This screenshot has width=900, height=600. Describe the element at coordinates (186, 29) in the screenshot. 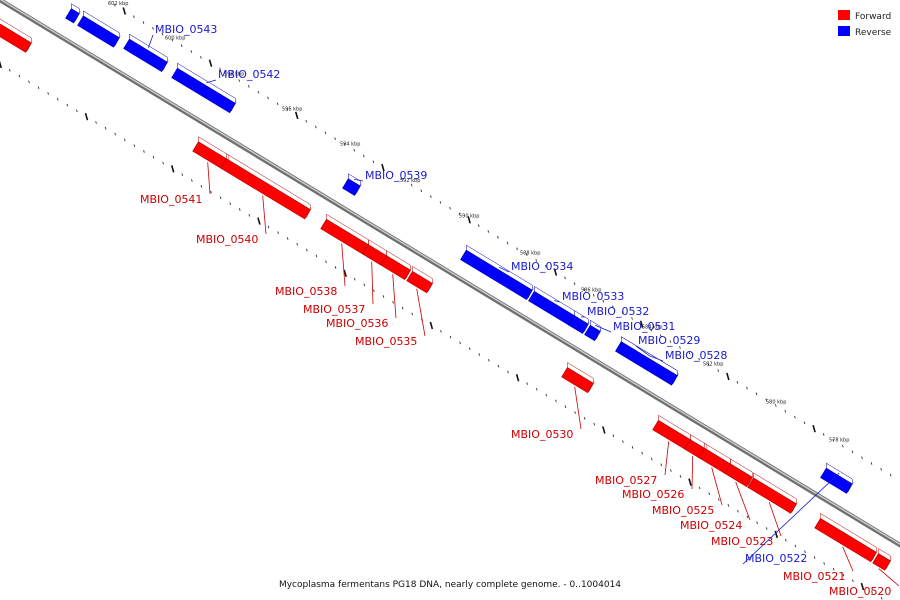

I see `gene-label-mbio_0543: MBIO_0543` at that location.